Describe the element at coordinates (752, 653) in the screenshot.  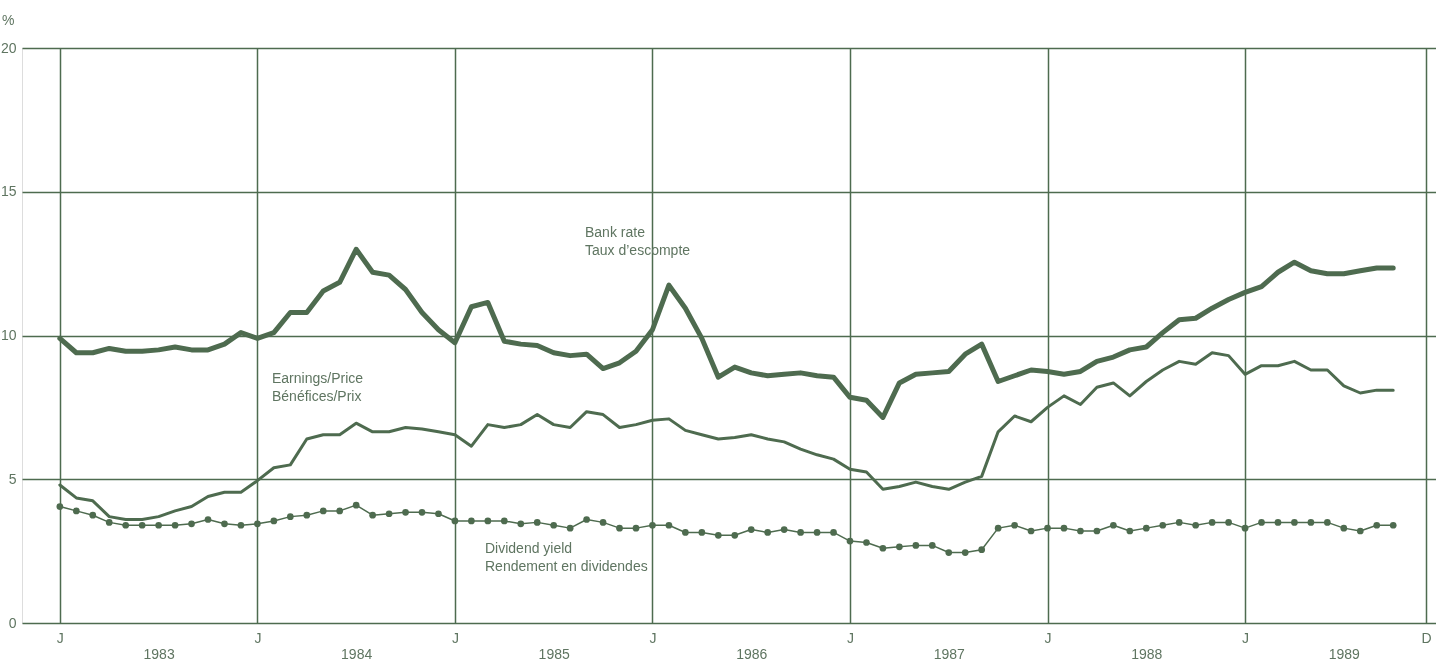
I see `x-tick-label: 1986` at that location.